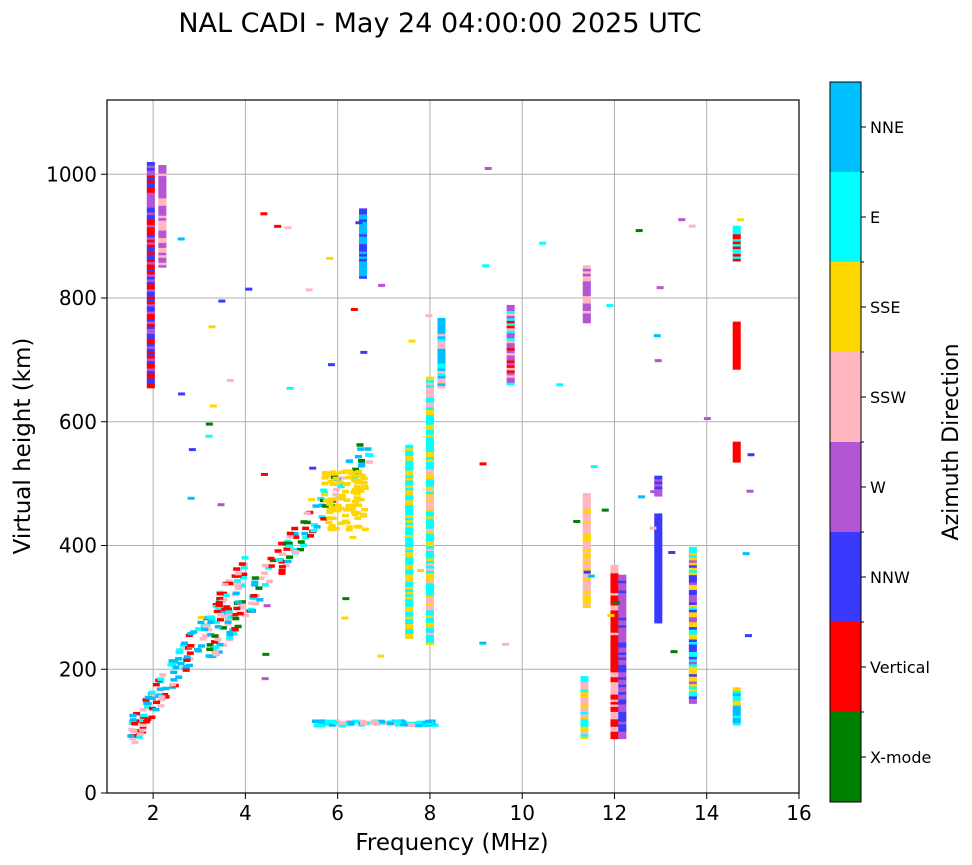 Image resolution: width=972 pixels, height=865 pixels. I want to click on colorbar-segment, so click(845, 487).